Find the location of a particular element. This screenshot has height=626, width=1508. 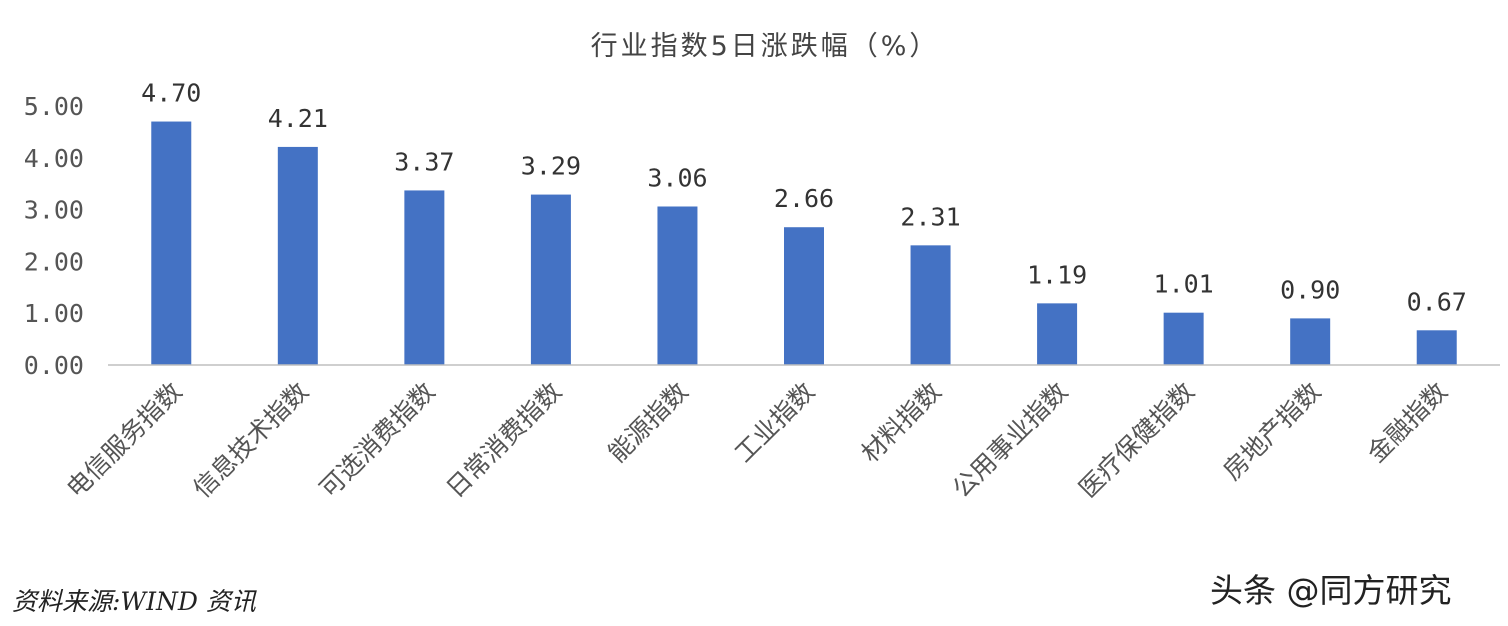

watermark: 头条 @同方研究 is located at coordinates (1331, 590).